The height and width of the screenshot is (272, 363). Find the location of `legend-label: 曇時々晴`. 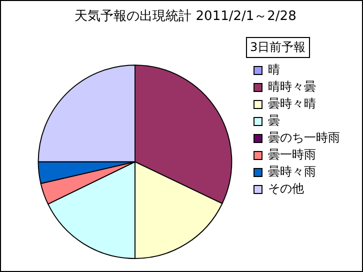

legend-label: 曇時々晴 is located at coordinates (292, 103).